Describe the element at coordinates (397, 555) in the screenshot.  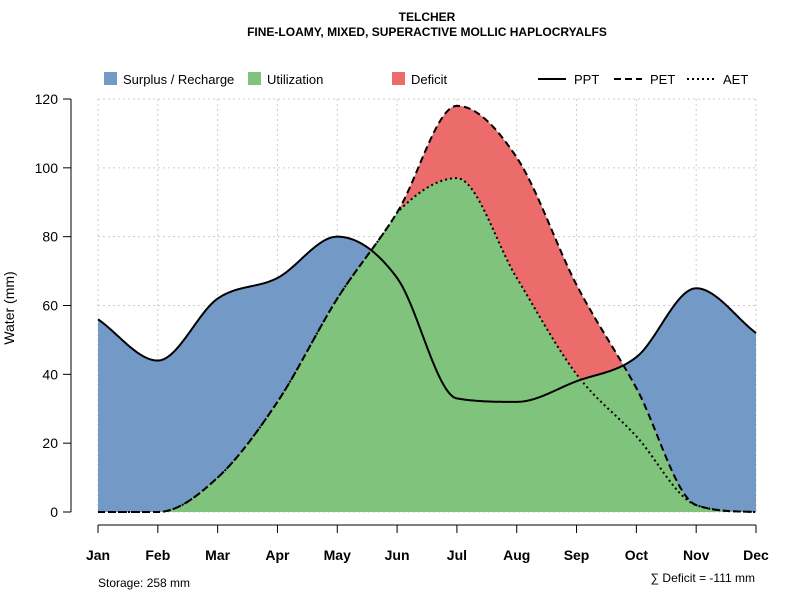
I see `x-tick-label-jun: Jun` at that location.